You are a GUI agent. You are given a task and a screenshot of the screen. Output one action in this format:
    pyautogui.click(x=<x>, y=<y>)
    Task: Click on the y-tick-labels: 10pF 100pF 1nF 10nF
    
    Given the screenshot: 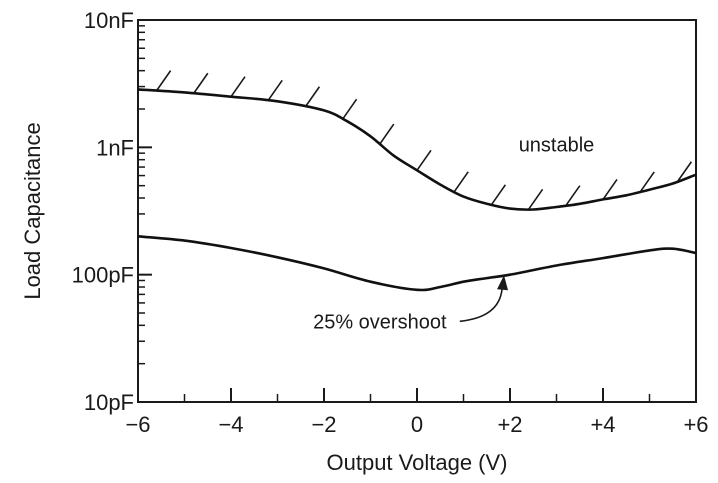 What is the action you would take?
    pyautogui.click(x=103, y=211)
    